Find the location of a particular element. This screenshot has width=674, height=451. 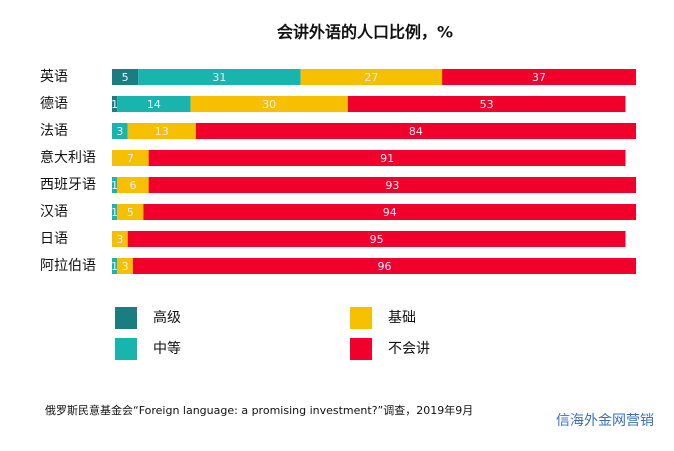

value-label: 27 is located at coordinates (371, 77).